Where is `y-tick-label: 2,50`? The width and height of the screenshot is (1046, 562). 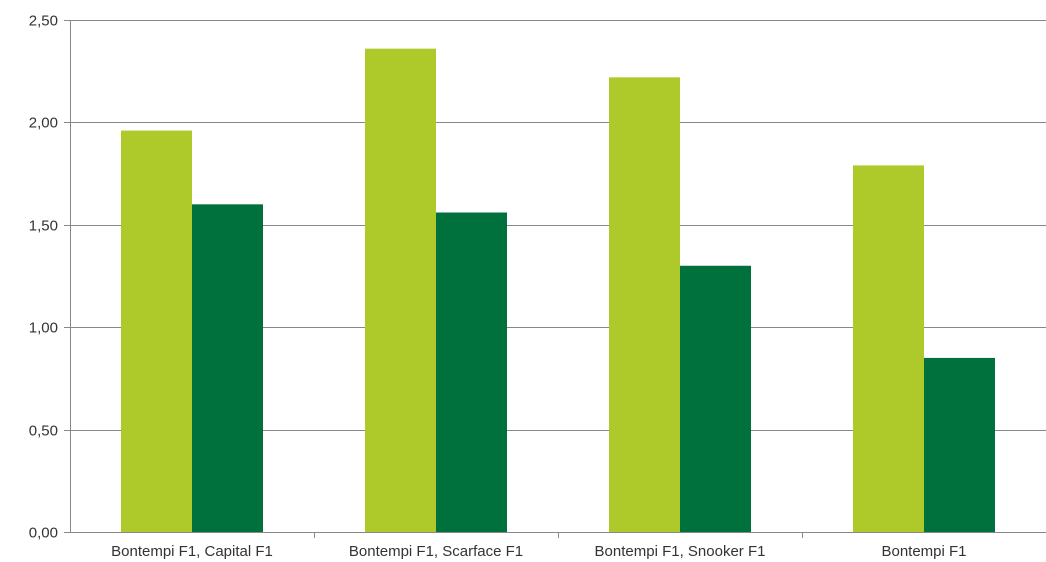
y-tick-label: 2,50 is located at coordinates (43, 21).